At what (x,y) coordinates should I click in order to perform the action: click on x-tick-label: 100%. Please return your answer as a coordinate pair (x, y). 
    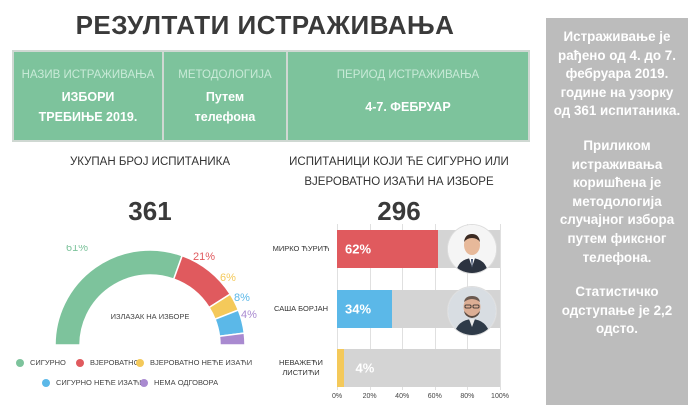
    Looking at the image, I should click on (500, 396).